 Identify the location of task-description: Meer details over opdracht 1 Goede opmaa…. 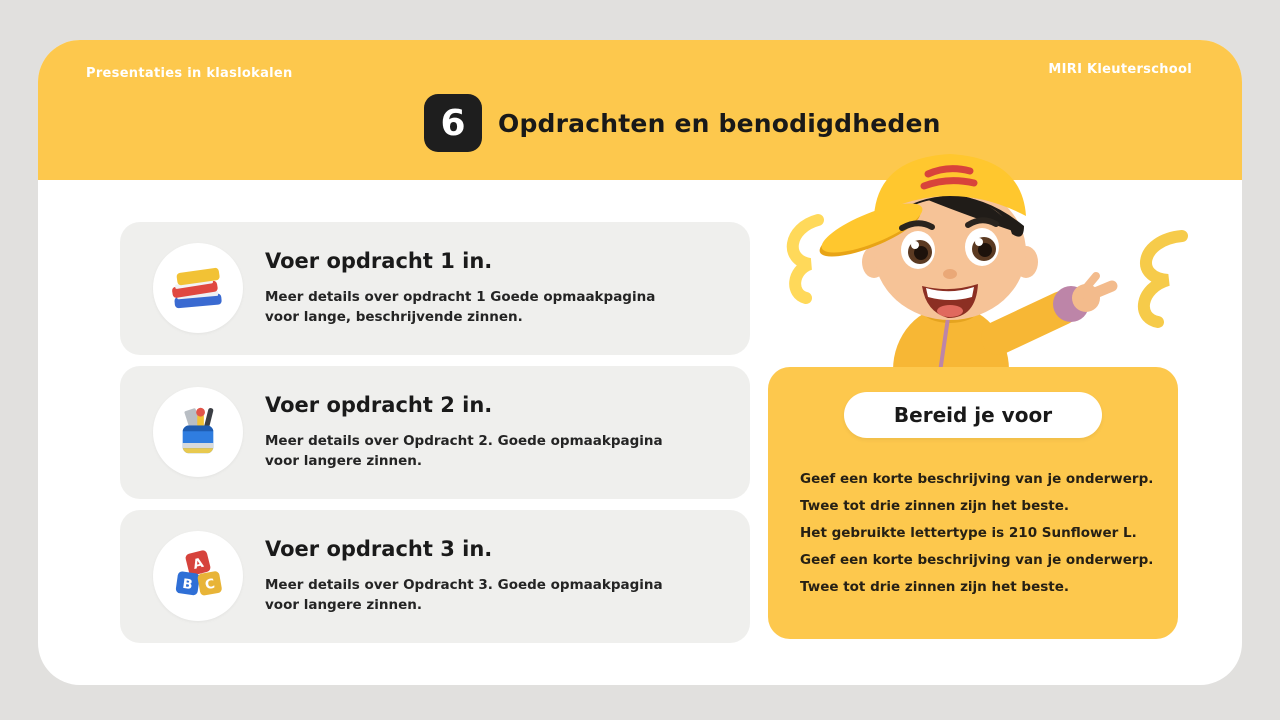
(460, 307).